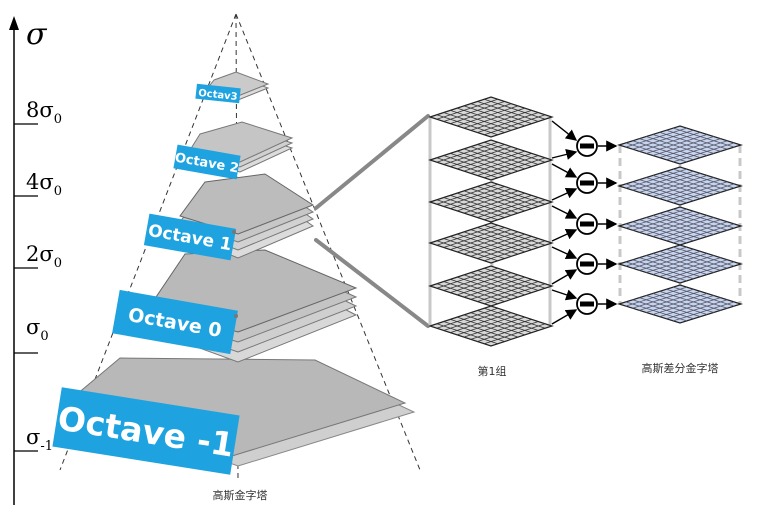 The height and width of the screenshot is (513, 777). Describe the element at coordinates (44, 184) in the screenshot. I see `tick-label: 4σ0` at that location.